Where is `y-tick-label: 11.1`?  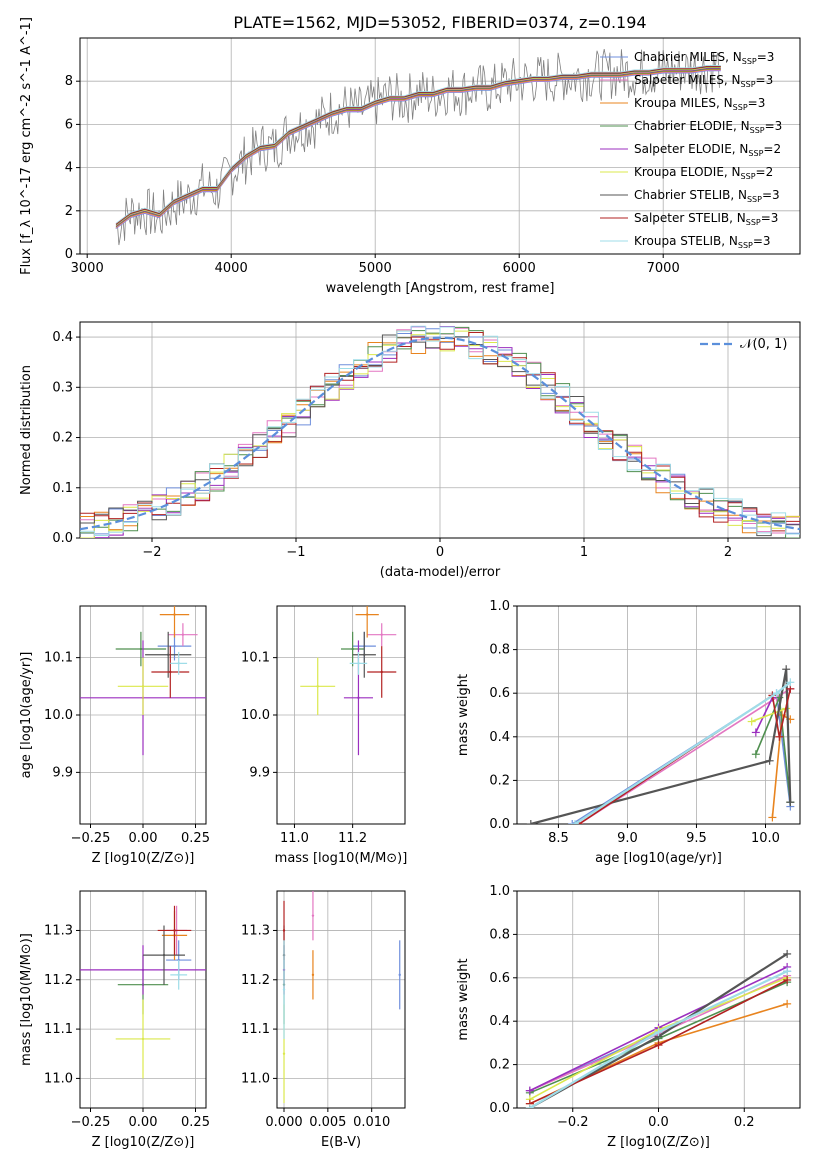
y-tick-label: 11.1 is located at coordinates (255, 1029).